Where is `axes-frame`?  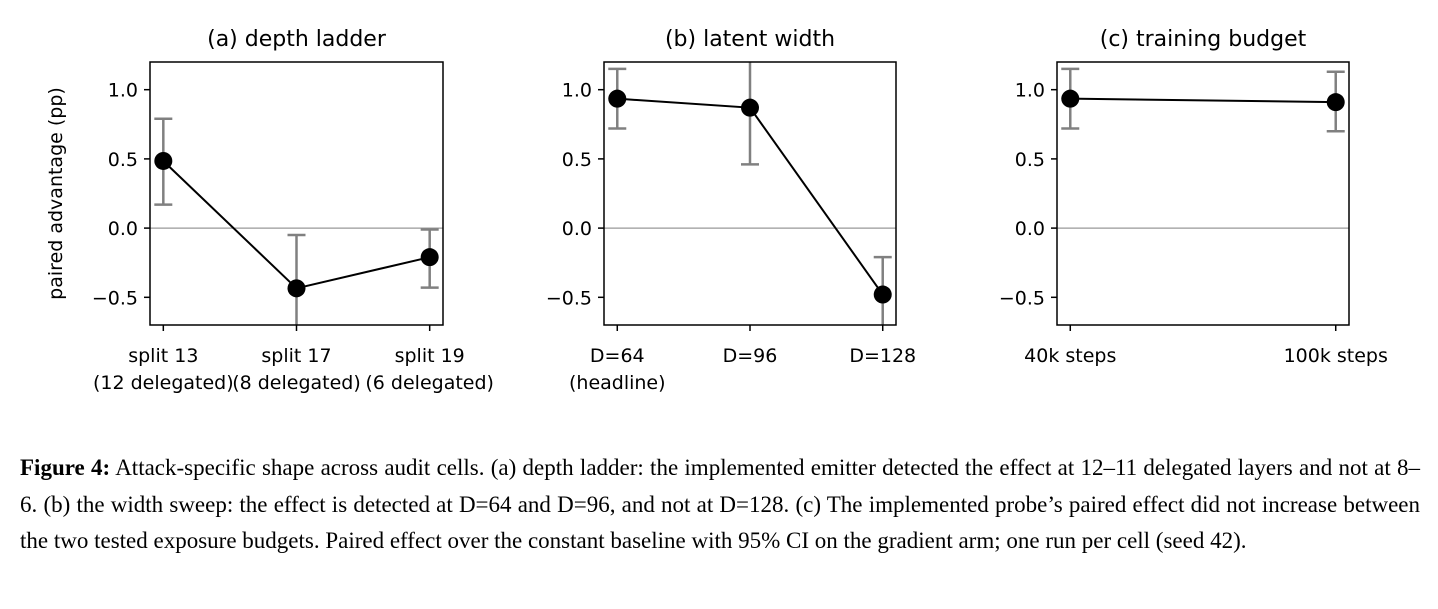
axes-frame is located at coordinates (1203, 193).